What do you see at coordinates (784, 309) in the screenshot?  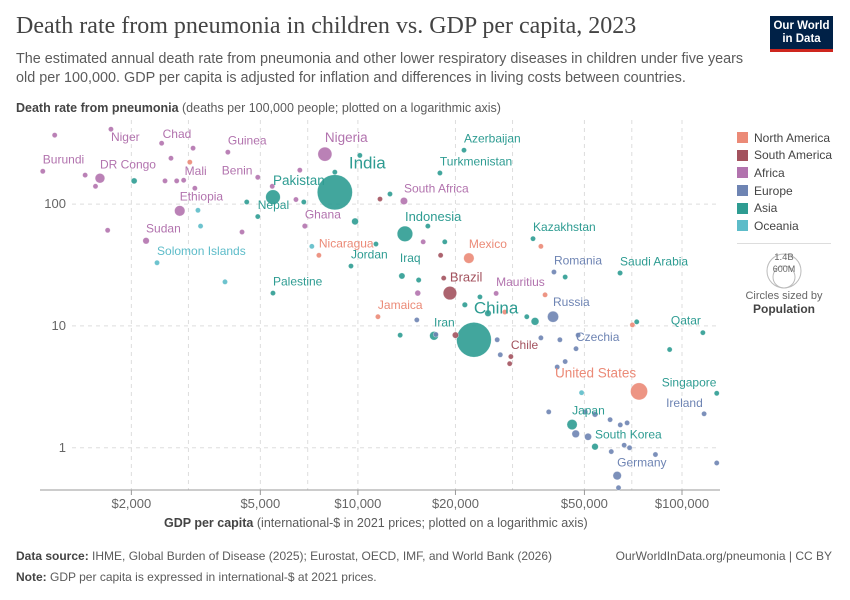 I see `size-variable: Population` at bounding box center [784, 309].